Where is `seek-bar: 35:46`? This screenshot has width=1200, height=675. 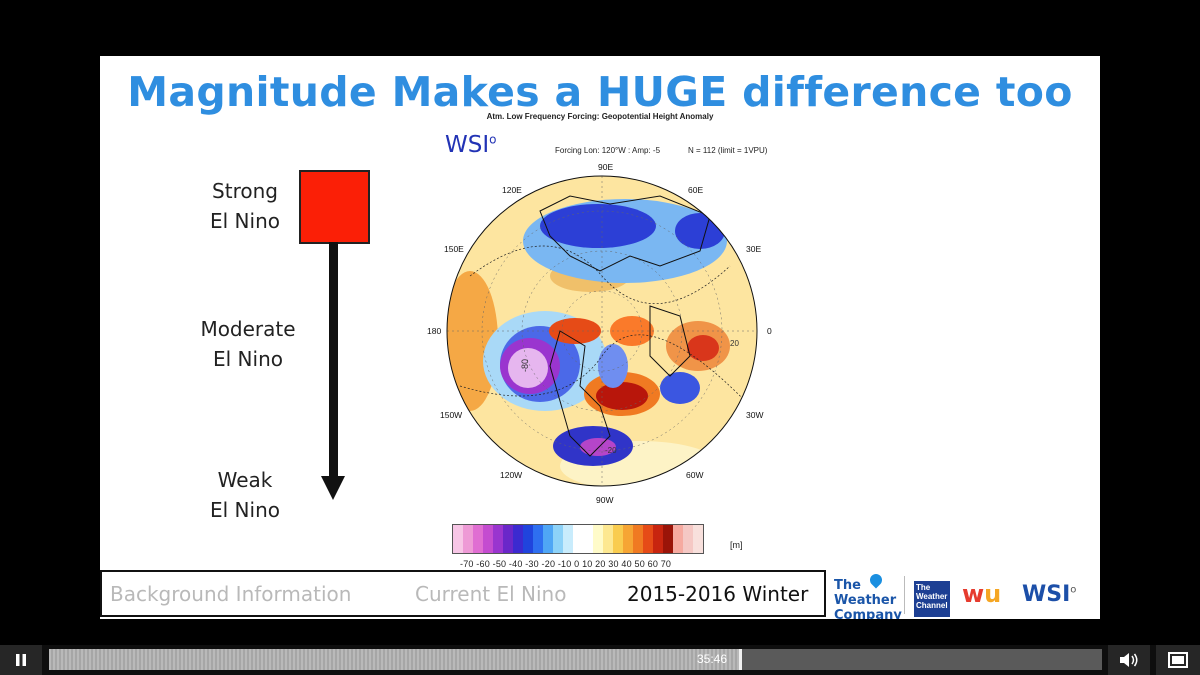
seek-bar: 35:46 is located at coordinates (575, 659).